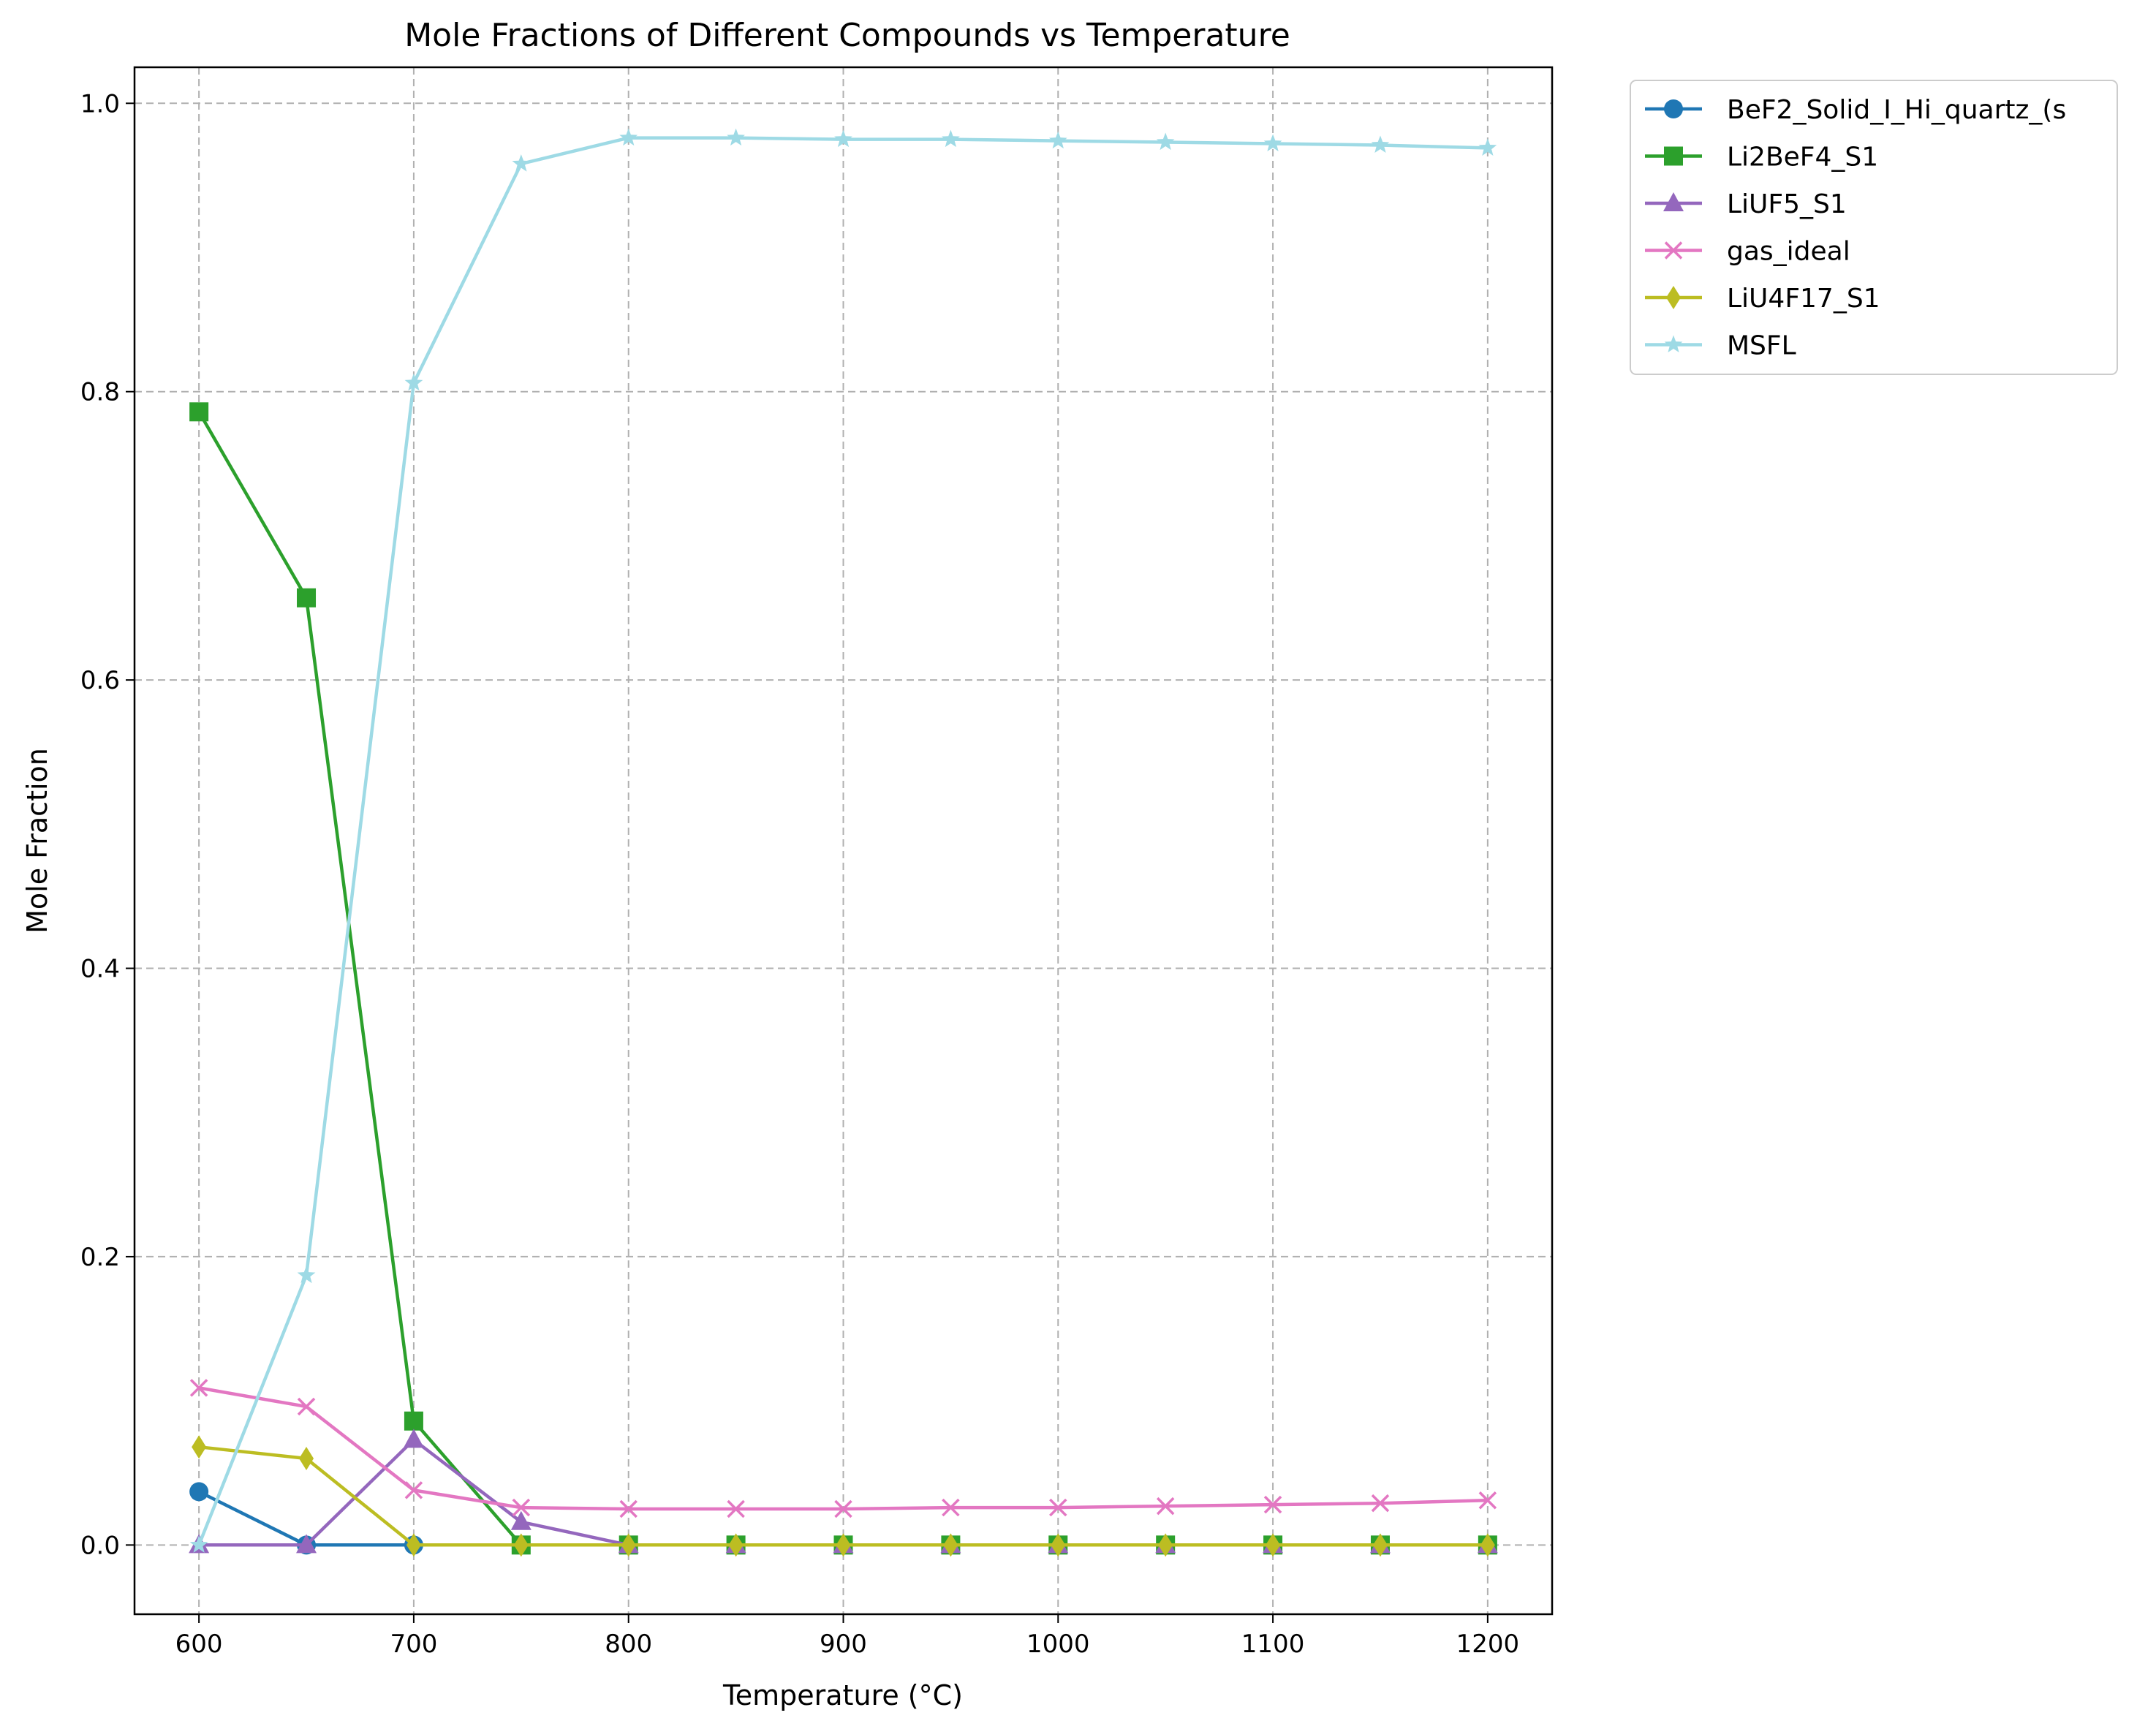  I want to click on x-tick-label: 1100, so click(1273, 1644).